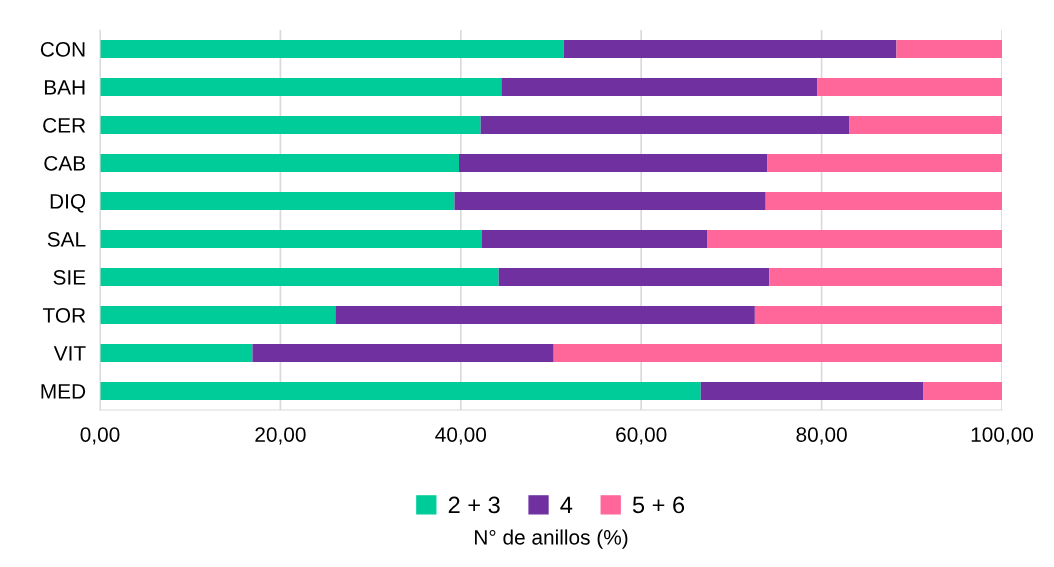 The image size is (1054, 567). Describe the element at coordinates (280, 436) in the screenshot. I see `x-tick-label: 20,00` at that location.